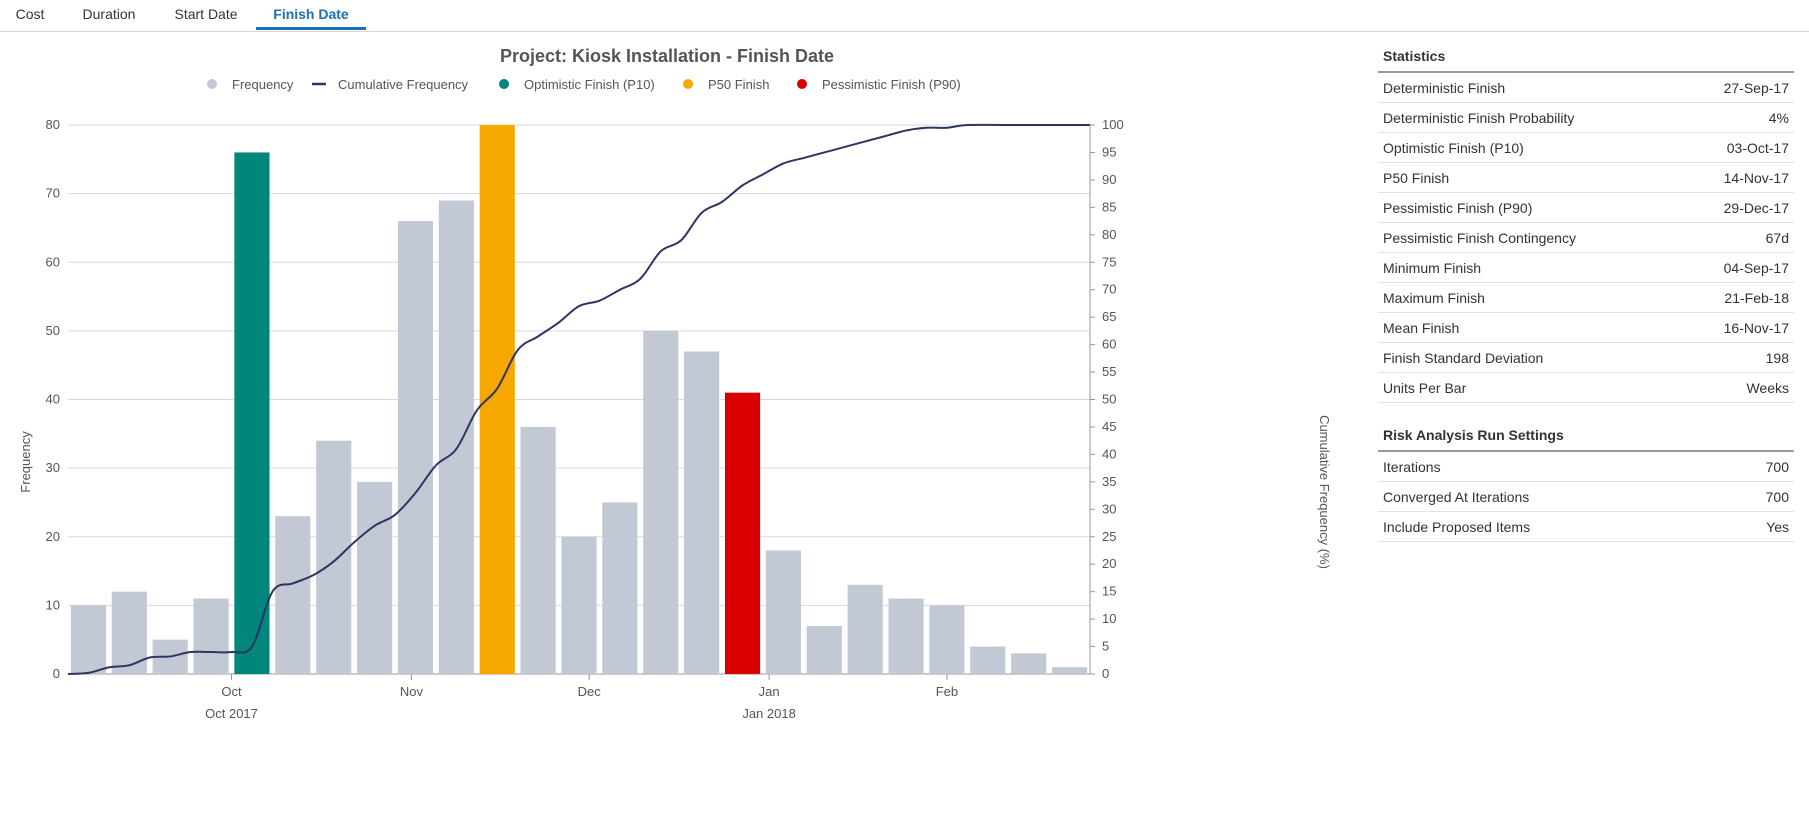  What do you see at coordinates (1109, 289) in the screenshot?
I see `y2-tick-label: 70` at bounding box center [1109, 289].